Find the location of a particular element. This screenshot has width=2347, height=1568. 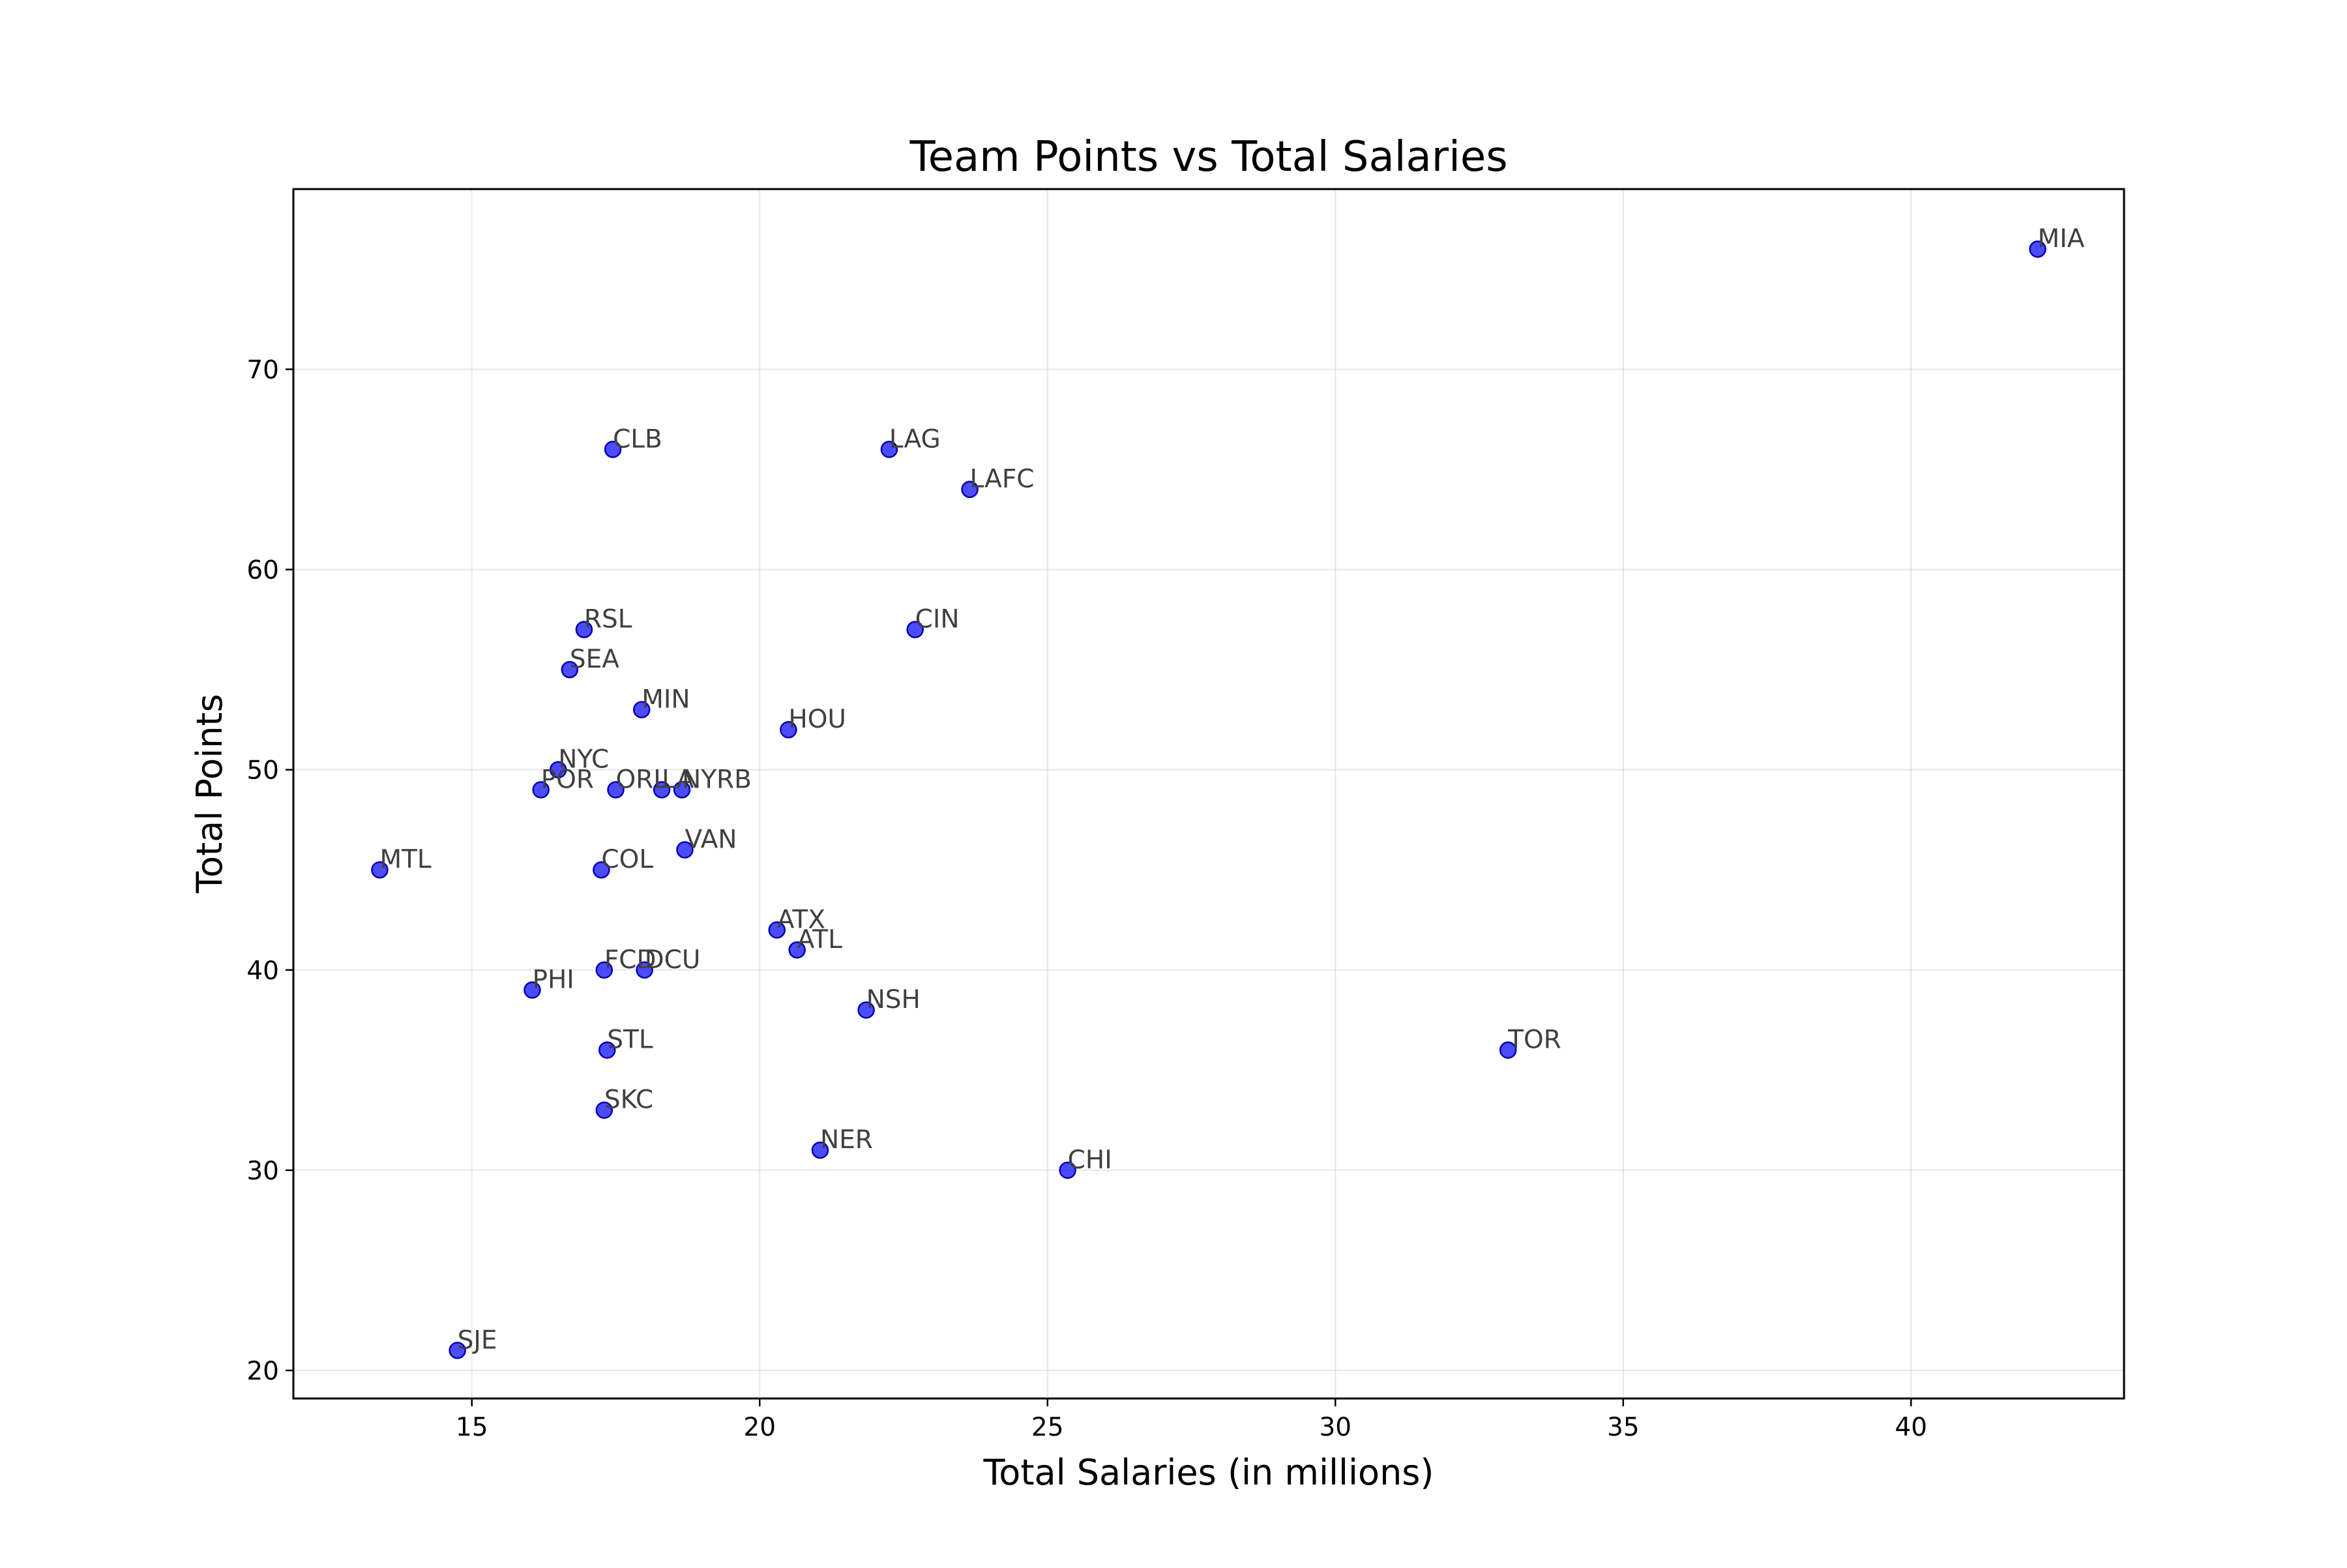

x-tick-label: 15 is located at coordinates (472, 1427).